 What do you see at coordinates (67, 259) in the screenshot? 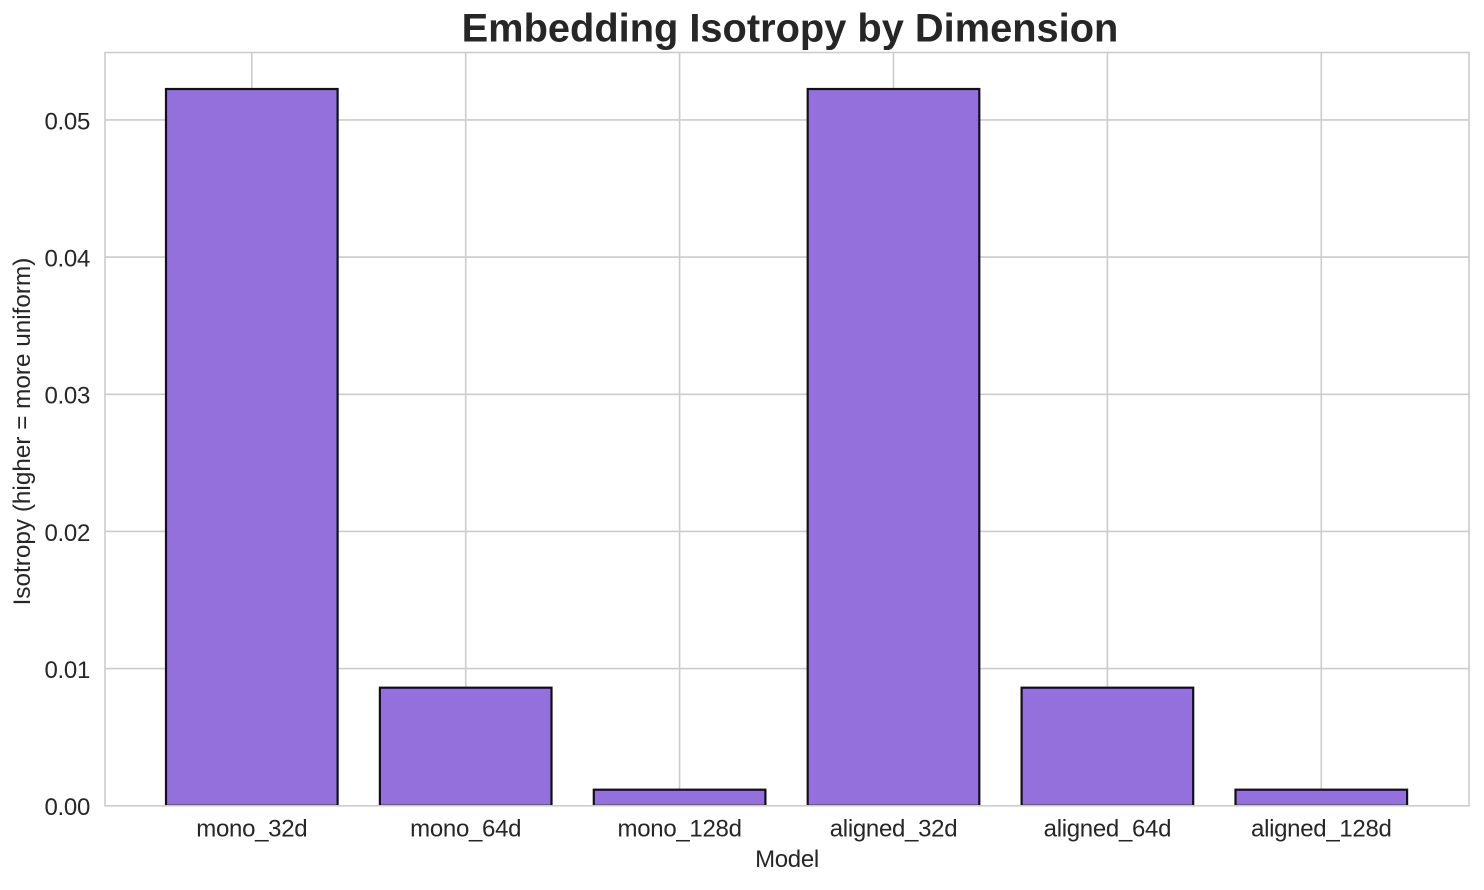
I see `svg-text: 0.04` at bounding box center [67, 259].